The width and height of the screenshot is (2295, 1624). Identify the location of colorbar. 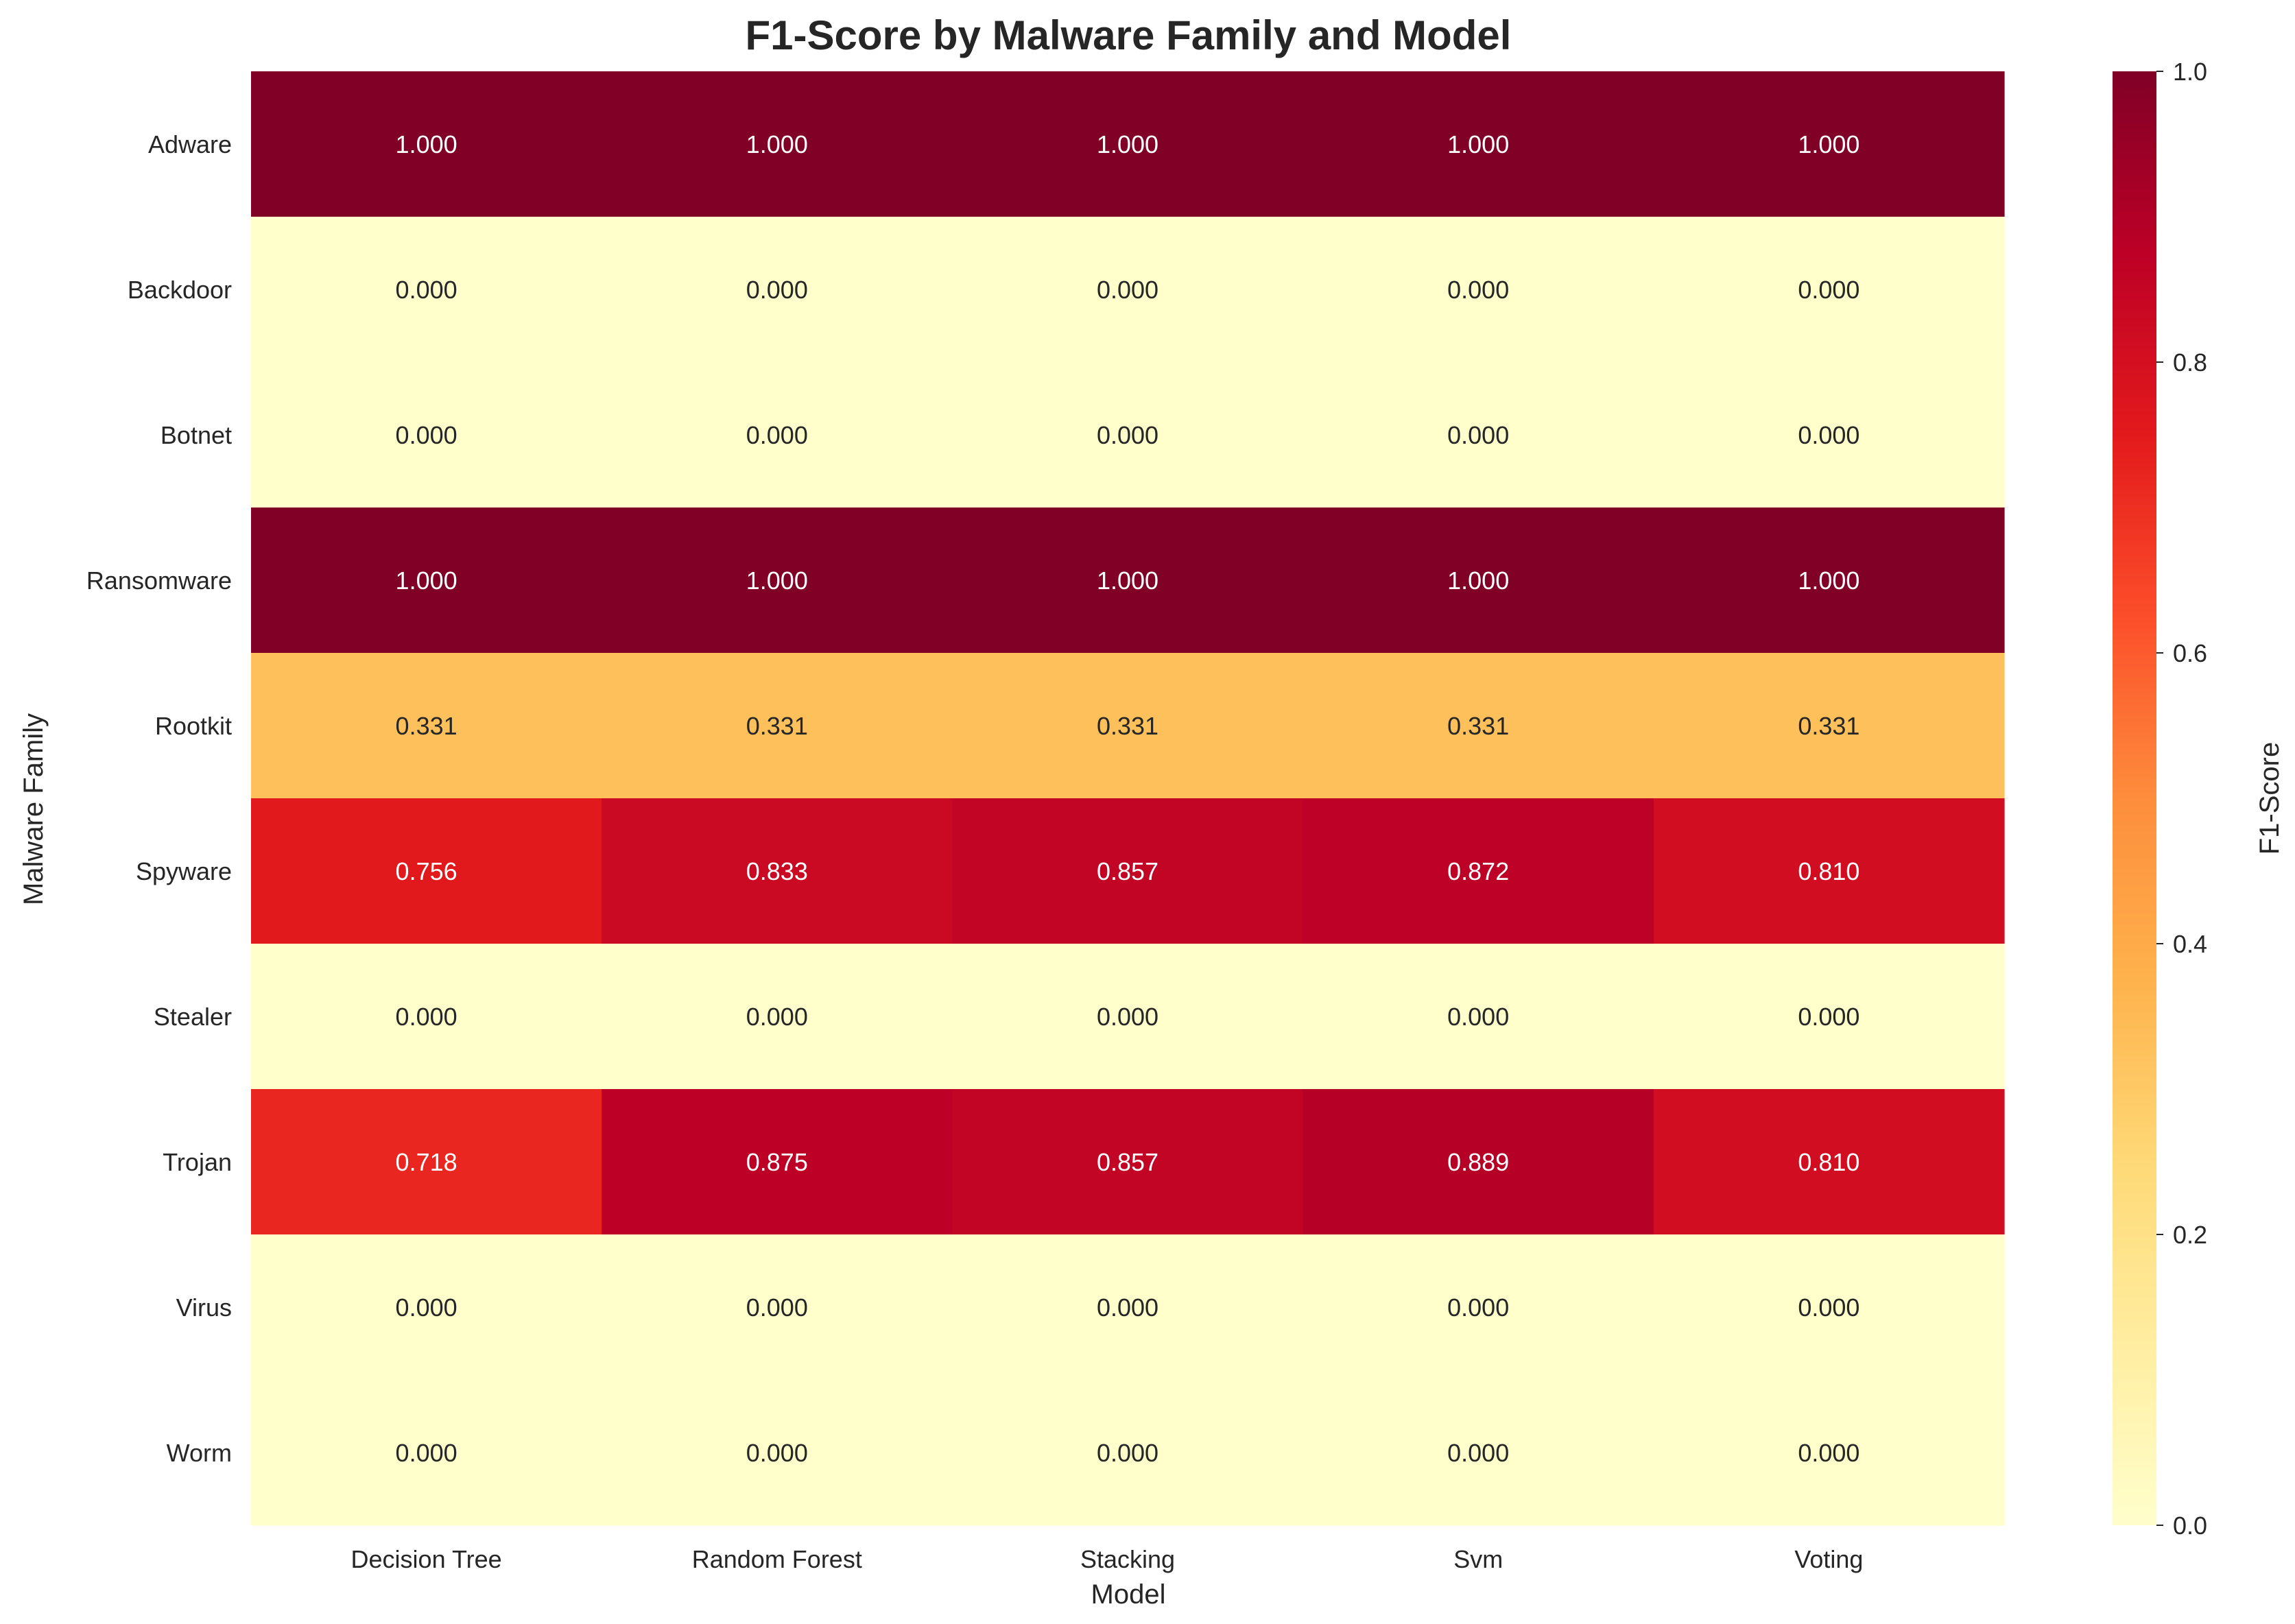
(2134, 798).